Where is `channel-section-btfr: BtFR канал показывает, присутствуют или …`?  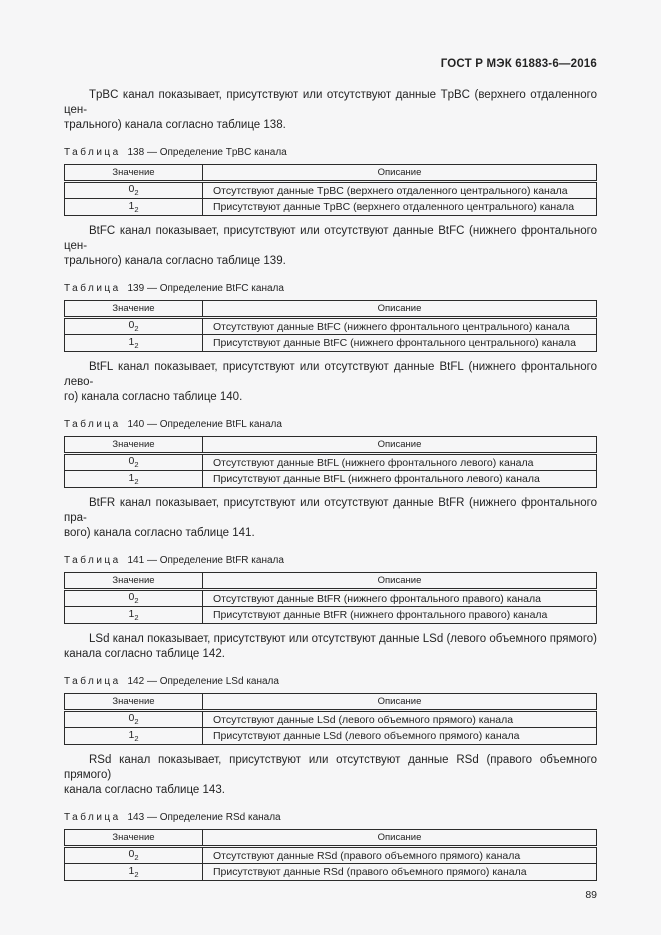 channel-section-btfr: BtFR канал показывает, присутствуют или … is located at coordinates (330, 560).